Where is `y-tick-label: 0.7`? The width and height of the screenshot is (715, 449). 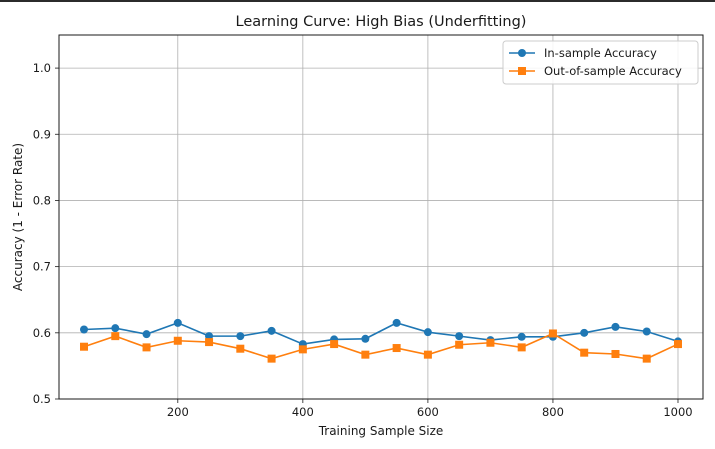
y-tick-label: 0.7 is located at coordinates (42, 267).